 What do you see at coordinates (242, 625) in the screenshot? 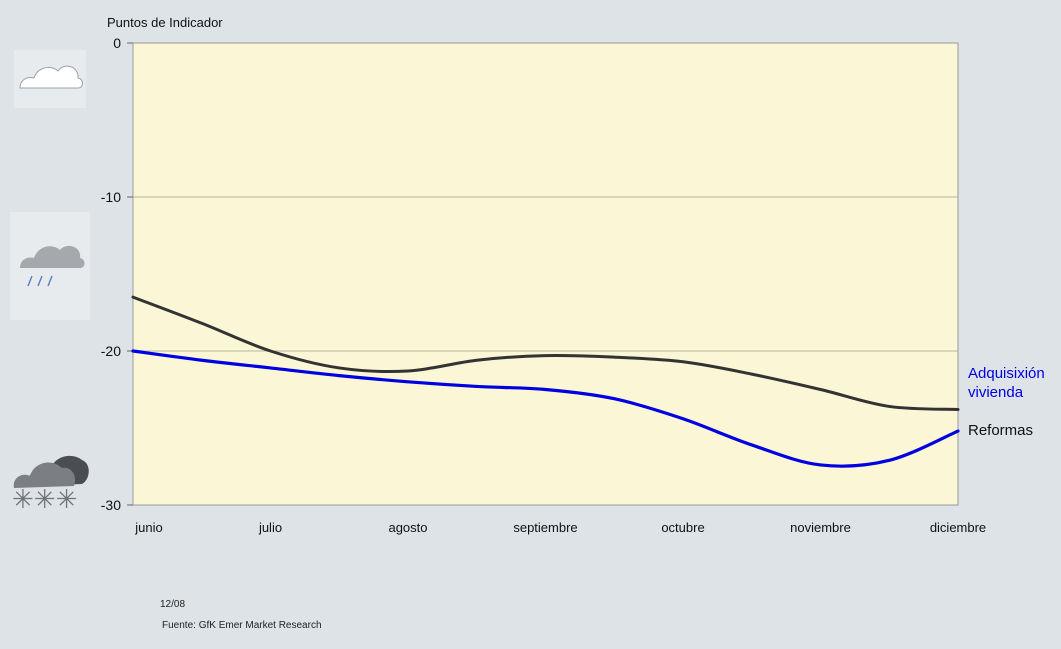
I see `footer-source: Fuente: GfK Emer Market Research` at bounding box center [242, 625].